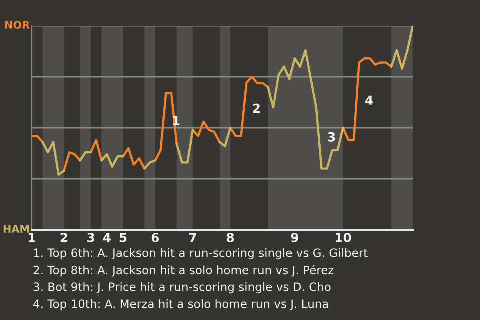 This screenshot has height=320, width=480. I want to click on text: 3. Bot 9th: J. Price hit a run-scoring single vs D. Cho, so click(182, 288).